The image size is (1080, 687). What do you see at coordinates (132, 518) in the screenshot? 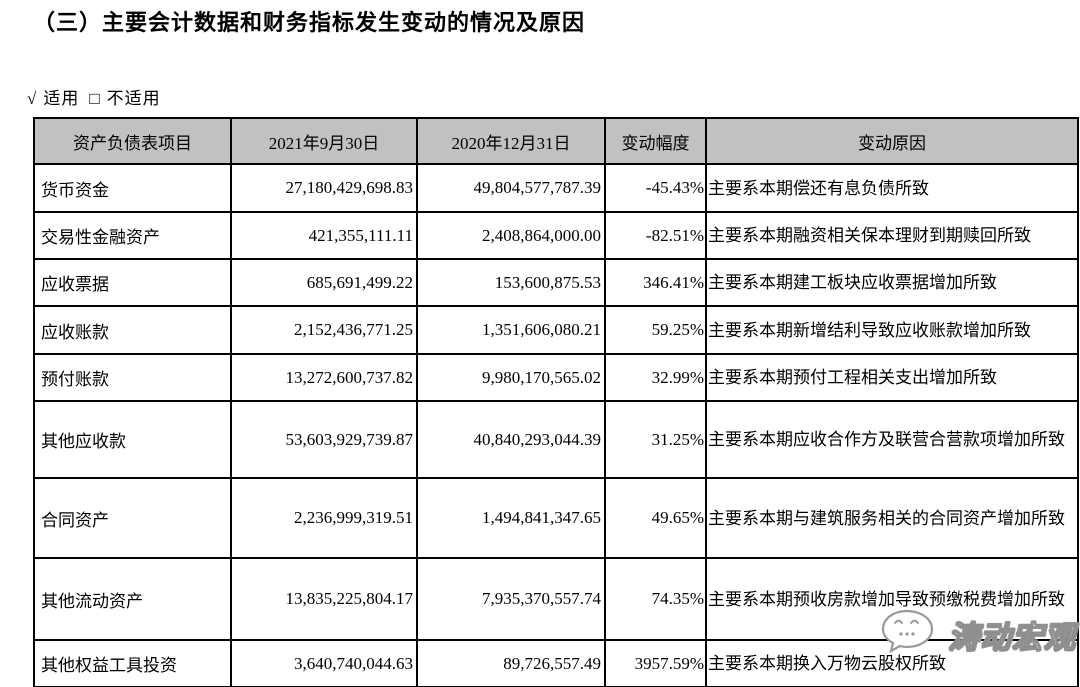
I see `balance-sheet-item: 合同资产` at bounding box center [132, 518].